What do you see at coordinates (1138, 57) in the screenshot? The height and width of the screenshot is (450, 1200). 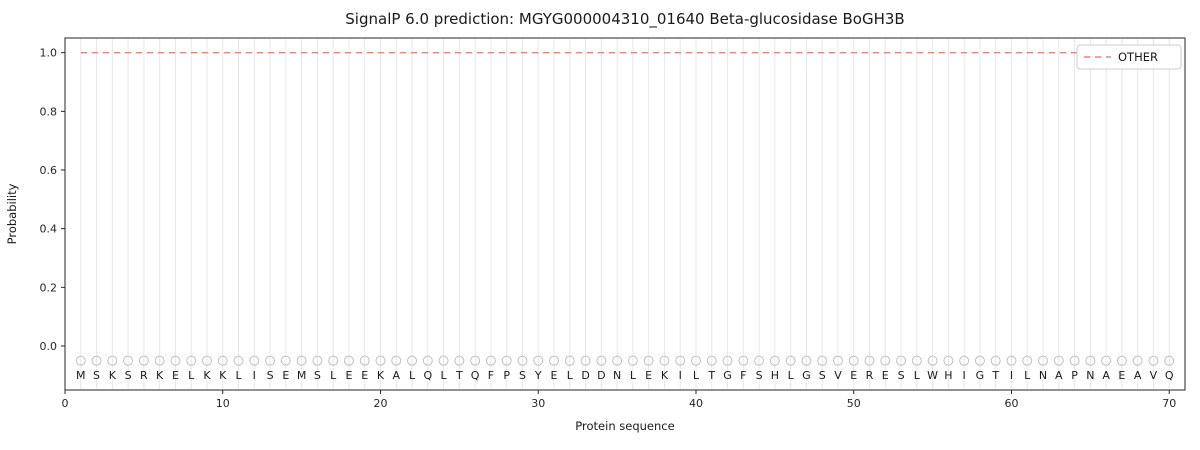 I see `legend-label: OTHER` at bounding box center [1138, 57].